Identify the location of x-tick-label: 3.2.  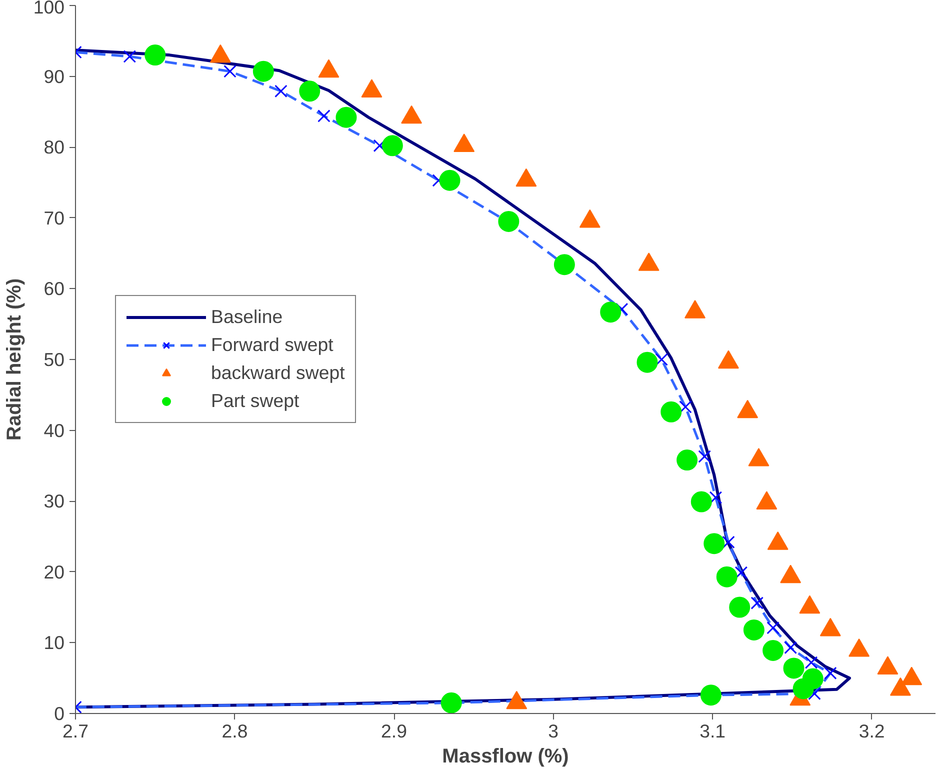
(871, 731).